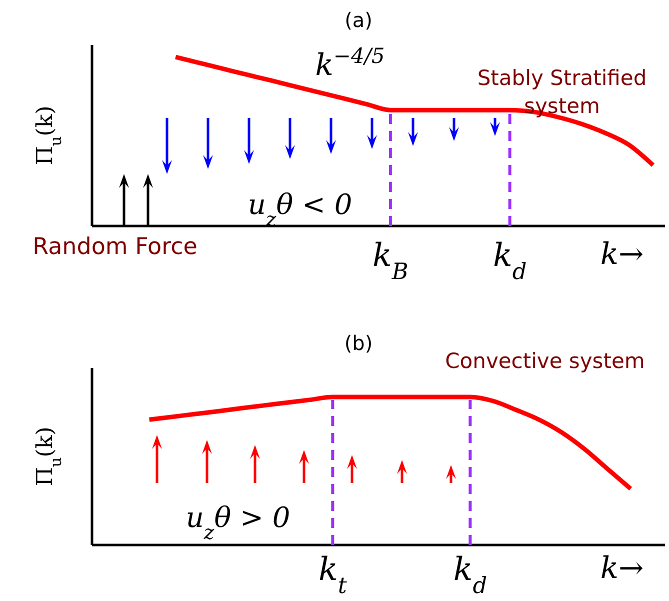 This screenshot has height=601, width=669. Describe the element at coordinates (358, 20) in the screenshot. I see `chart-title: (a)` at that location.